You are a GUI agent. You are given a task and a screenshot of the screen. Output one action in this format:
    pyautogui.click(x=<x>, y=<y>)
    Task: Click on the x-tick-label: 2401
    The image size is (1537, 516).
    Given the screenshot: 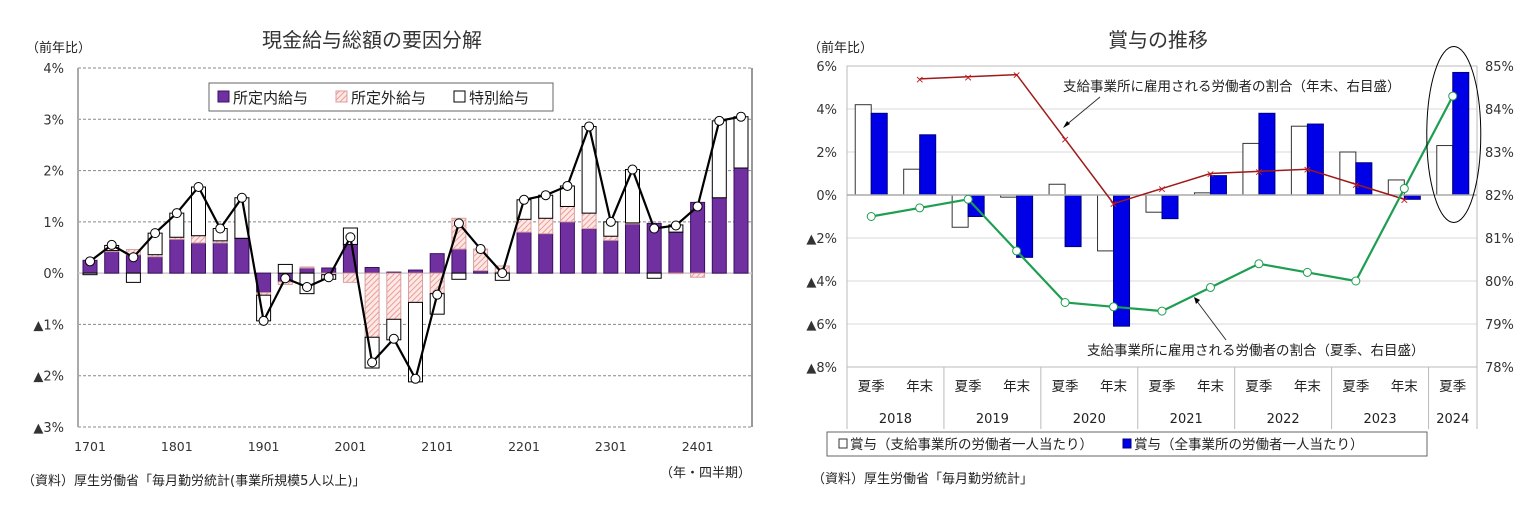 What is the action you would take?
    pyautogui.click(x=698, y=446)
    